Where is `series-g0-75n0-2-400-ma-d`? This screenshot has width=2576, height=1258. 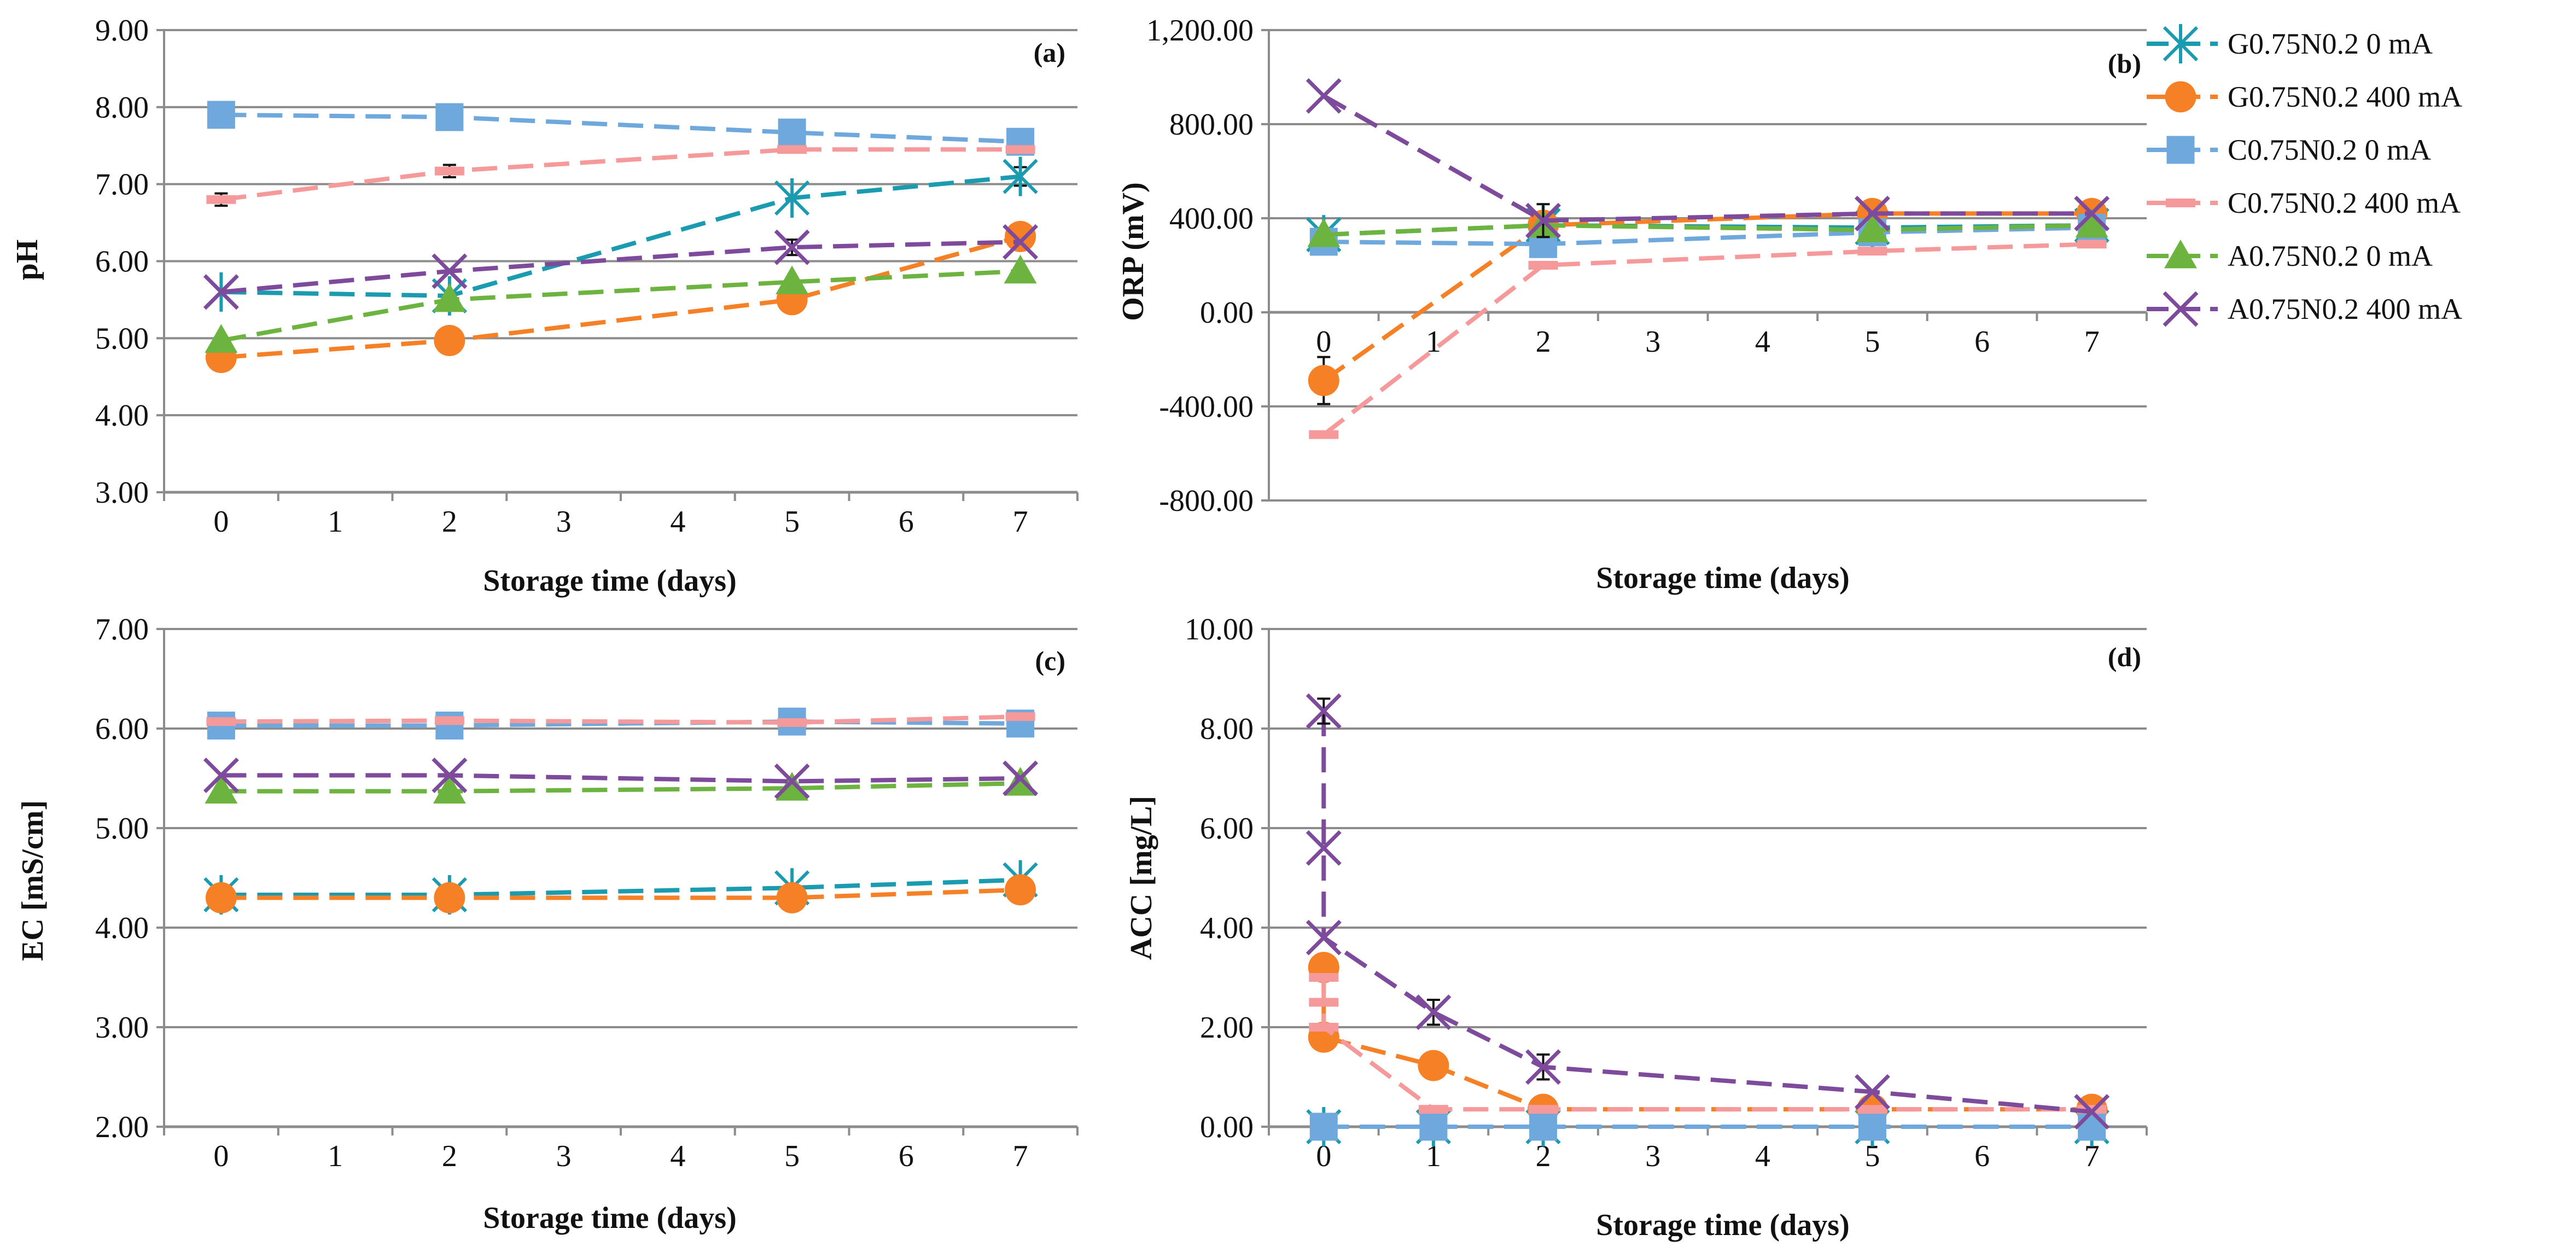
series-g0-75n0-2-400-ma-d is located at coordinates (1708, 1038).